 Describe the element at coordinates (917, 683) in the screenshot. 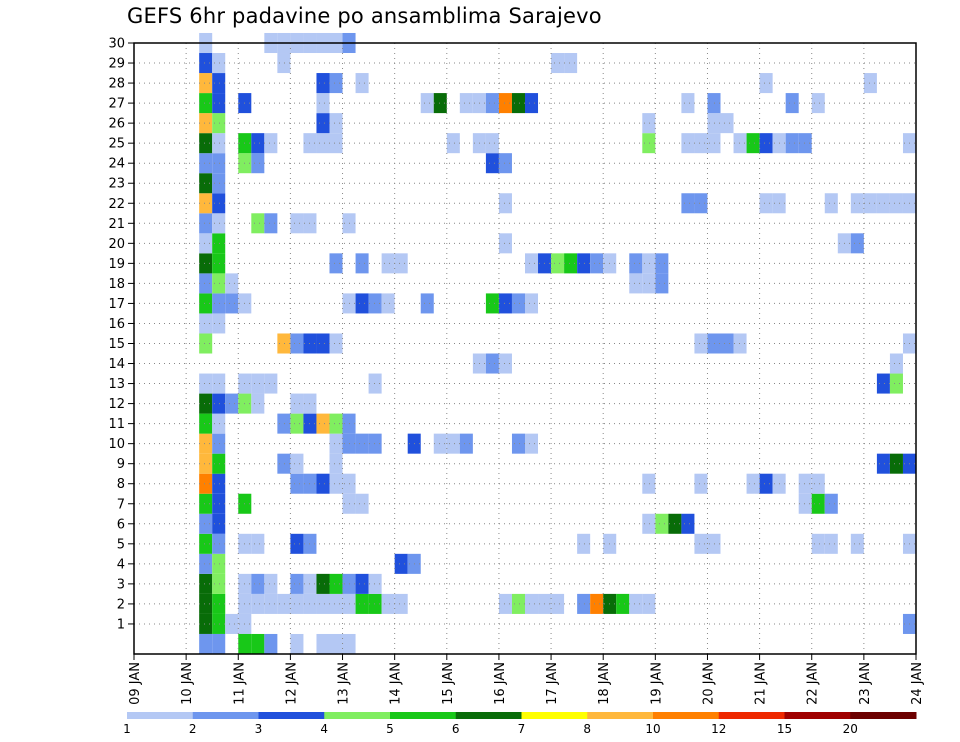

I see `x-tick-label: 24 JAN` at that location.